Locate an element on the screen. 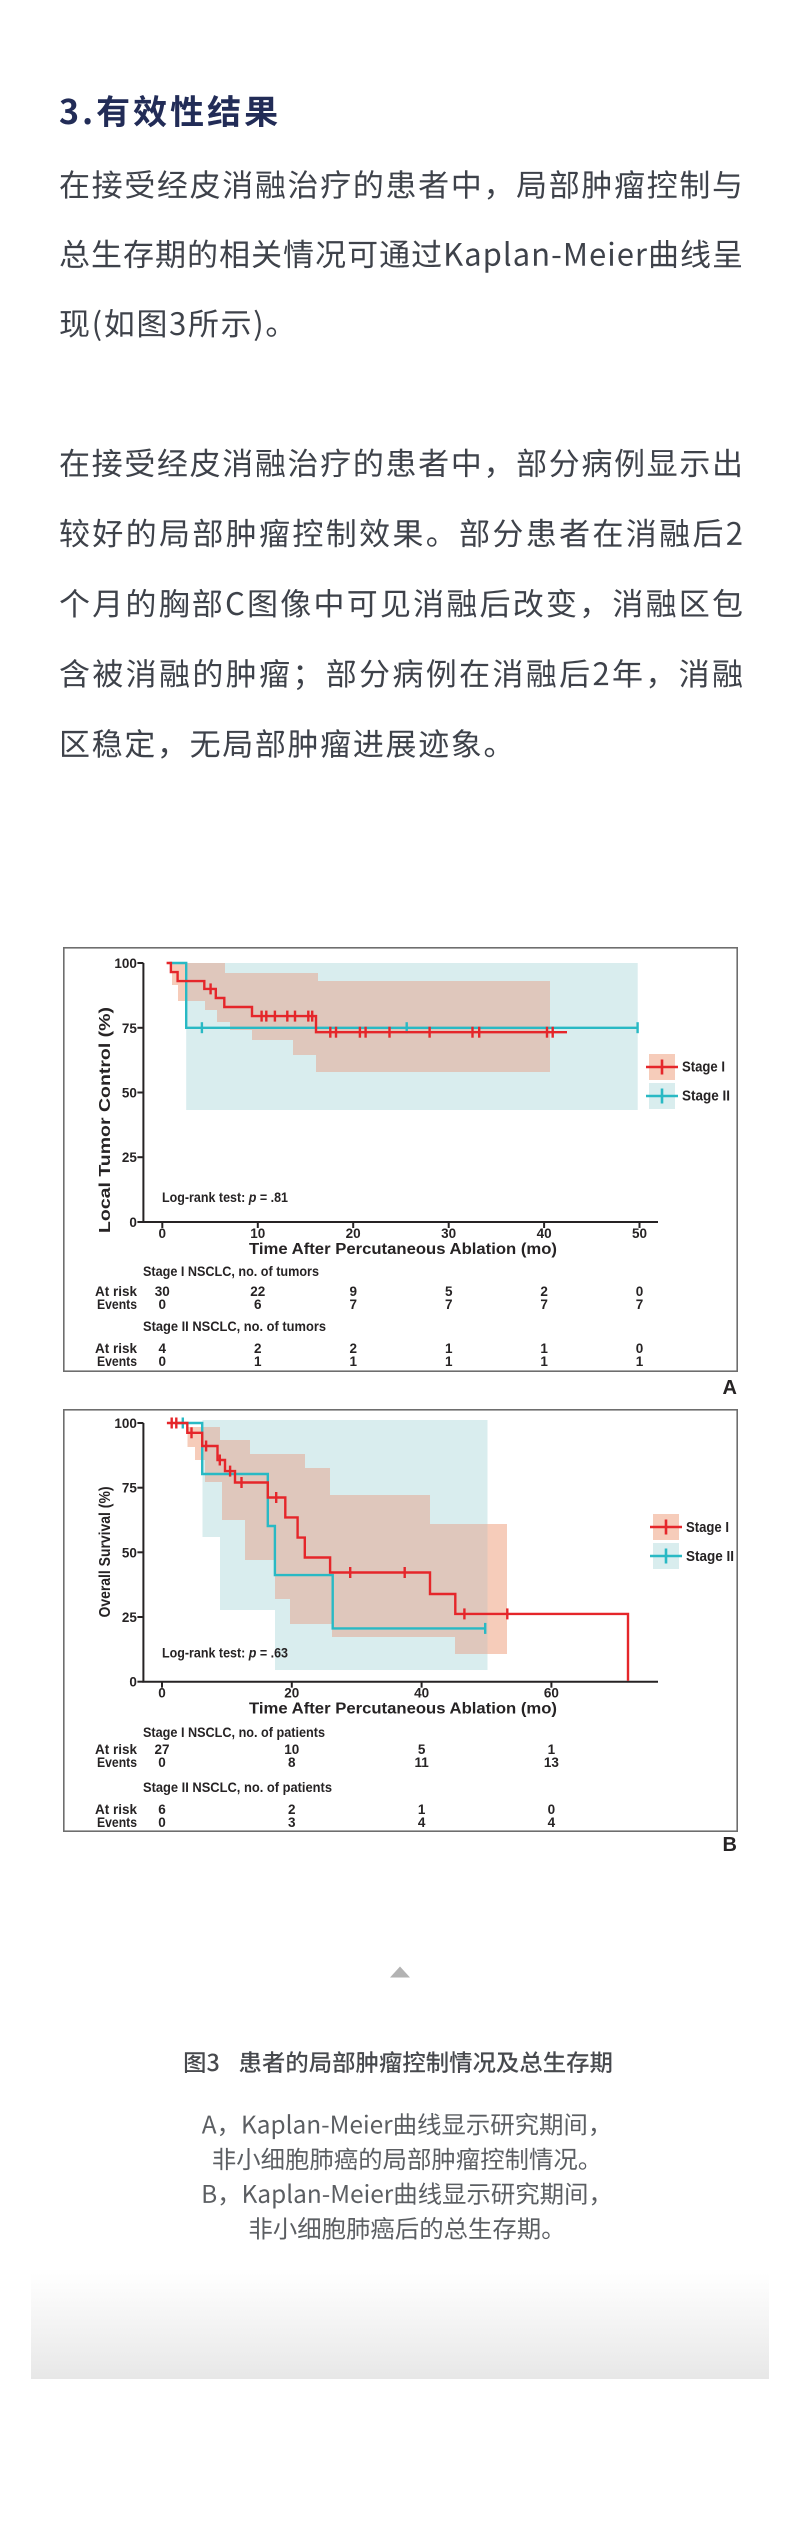 Image resolution: width=800 pixels, height=2524 pixels. svg-text: 27 is located at coordinates (161, 1749).